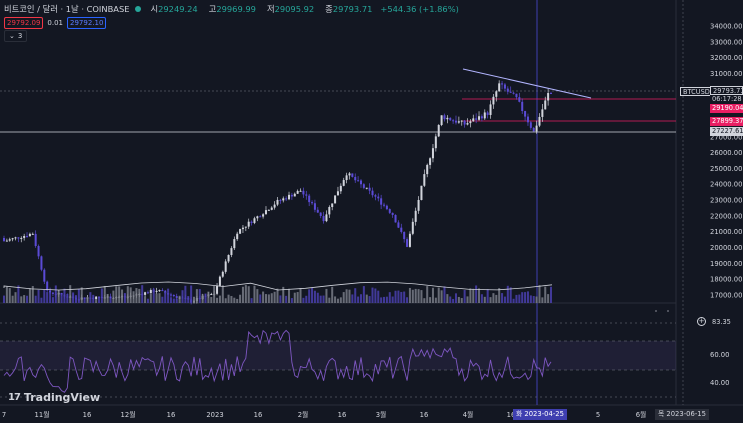 This screenshot has width=743, height=423. Describe the element at coordinates (726, 153) in the screenshot. I see `price-tick-label: 26000.00` at that location.